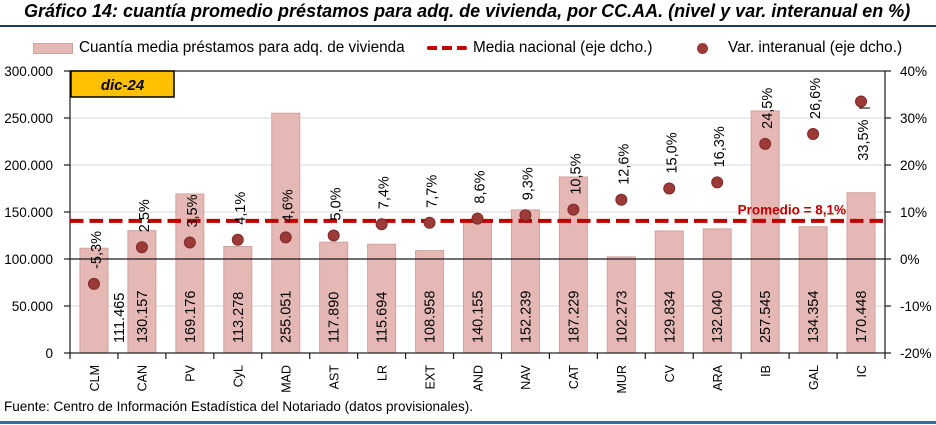 This screenshot has height=425, width=936. What do you see at coordinates (120, 318) in the screenshot?
I see `bar-value-label: 111.465` at bounding box center [120, 318].